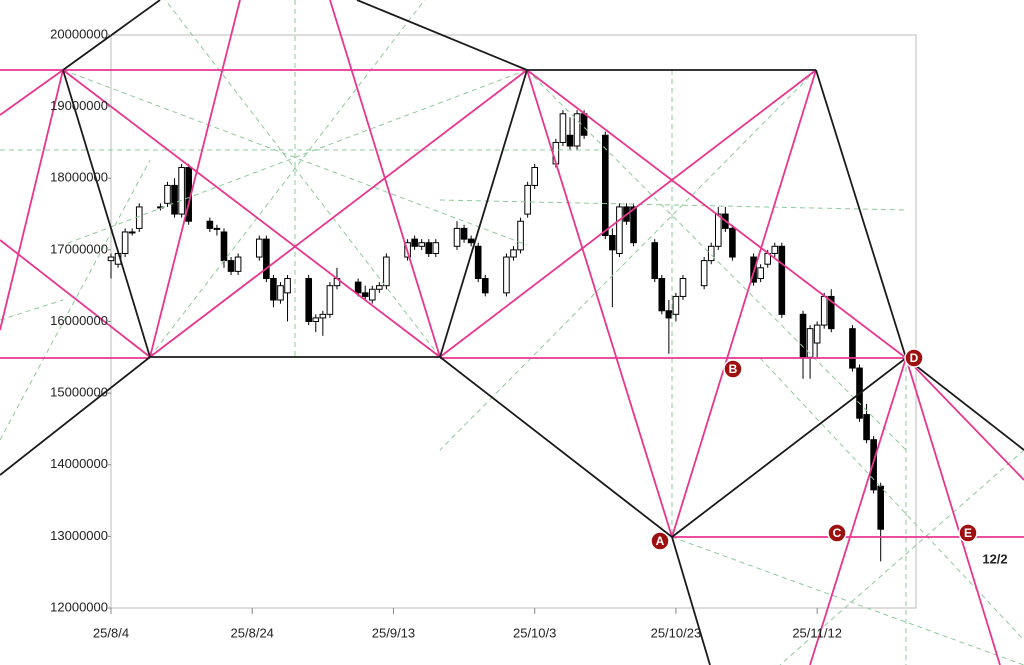 Image resolution: width=1024 pixels, height=665 pixels. Describe the element at coordinates (660, 541) in the screenshot. I see `marker-label: A` at that location.